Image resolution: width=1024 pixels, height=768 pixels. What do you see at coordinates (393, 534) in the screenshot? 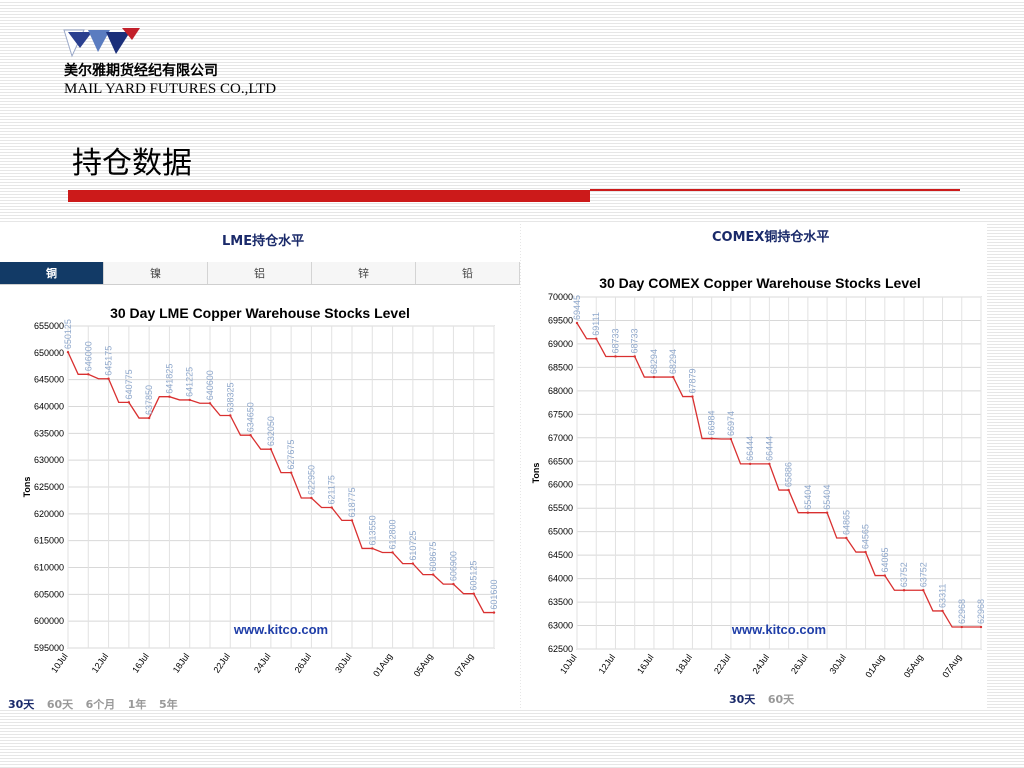
I see `data-label: 612800` at bounding box center [393, 534].